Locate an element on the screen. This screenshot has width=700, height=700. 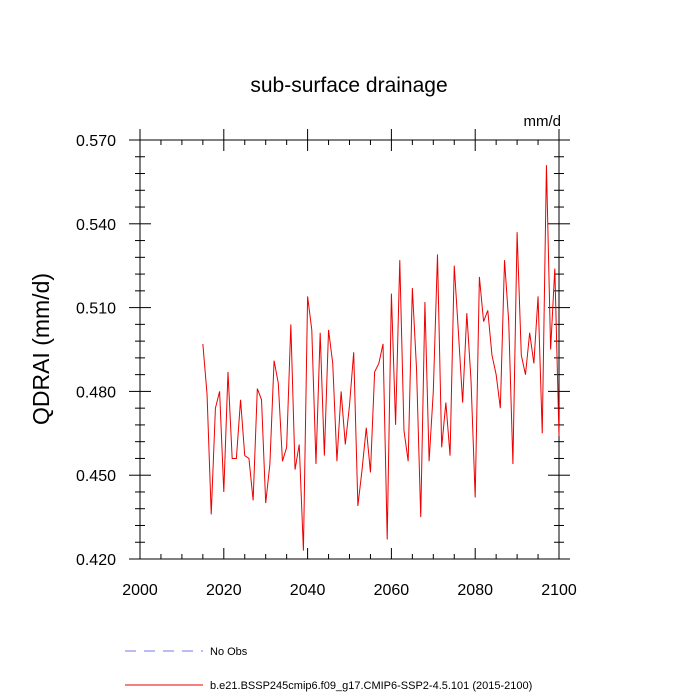
chart-title: sub-surface drainage is located at coordinates (348, 85).